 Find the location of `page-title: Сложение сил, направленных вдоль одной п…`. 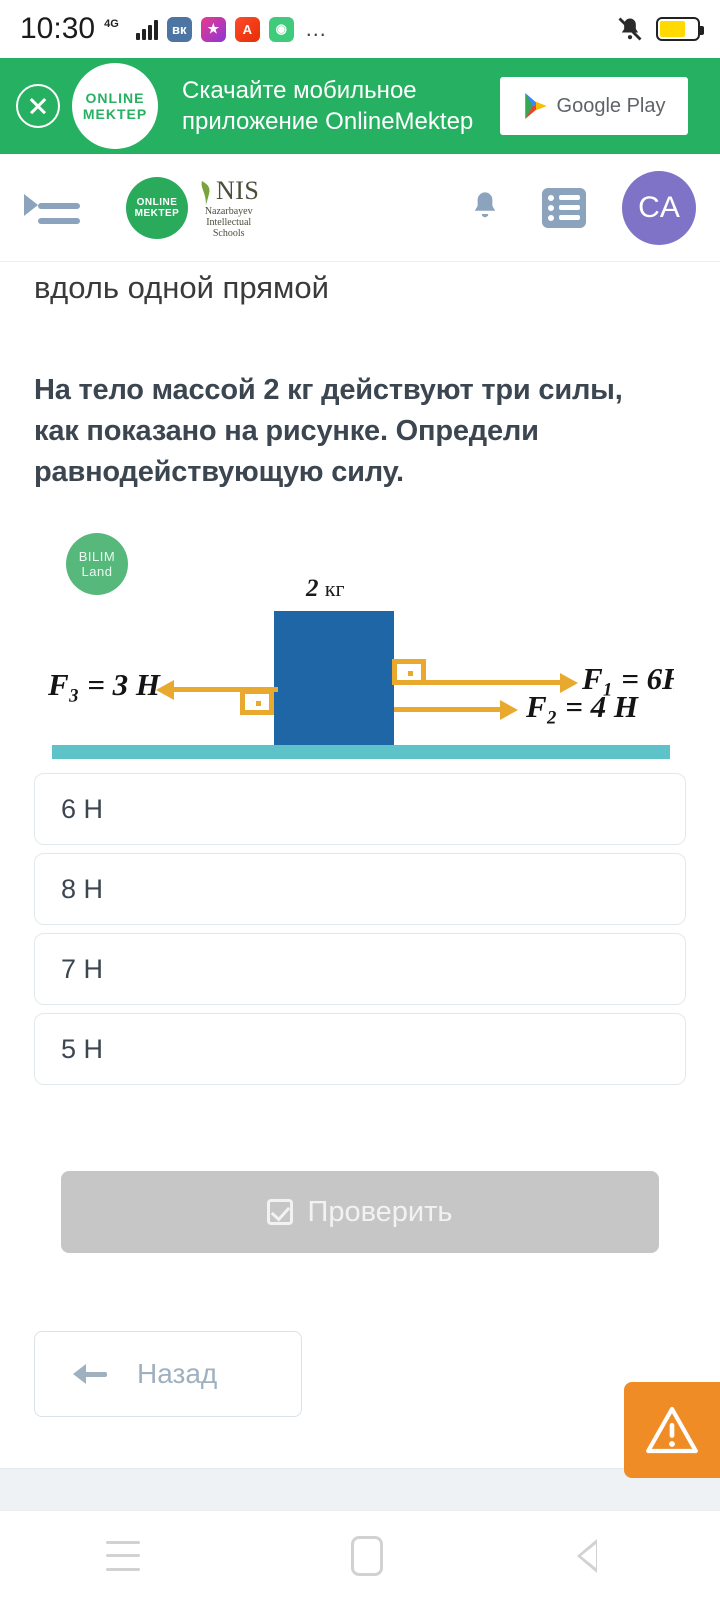

page-title: Сложение сил, направленных вдоль одной п… is located at coordinates (354, 287).